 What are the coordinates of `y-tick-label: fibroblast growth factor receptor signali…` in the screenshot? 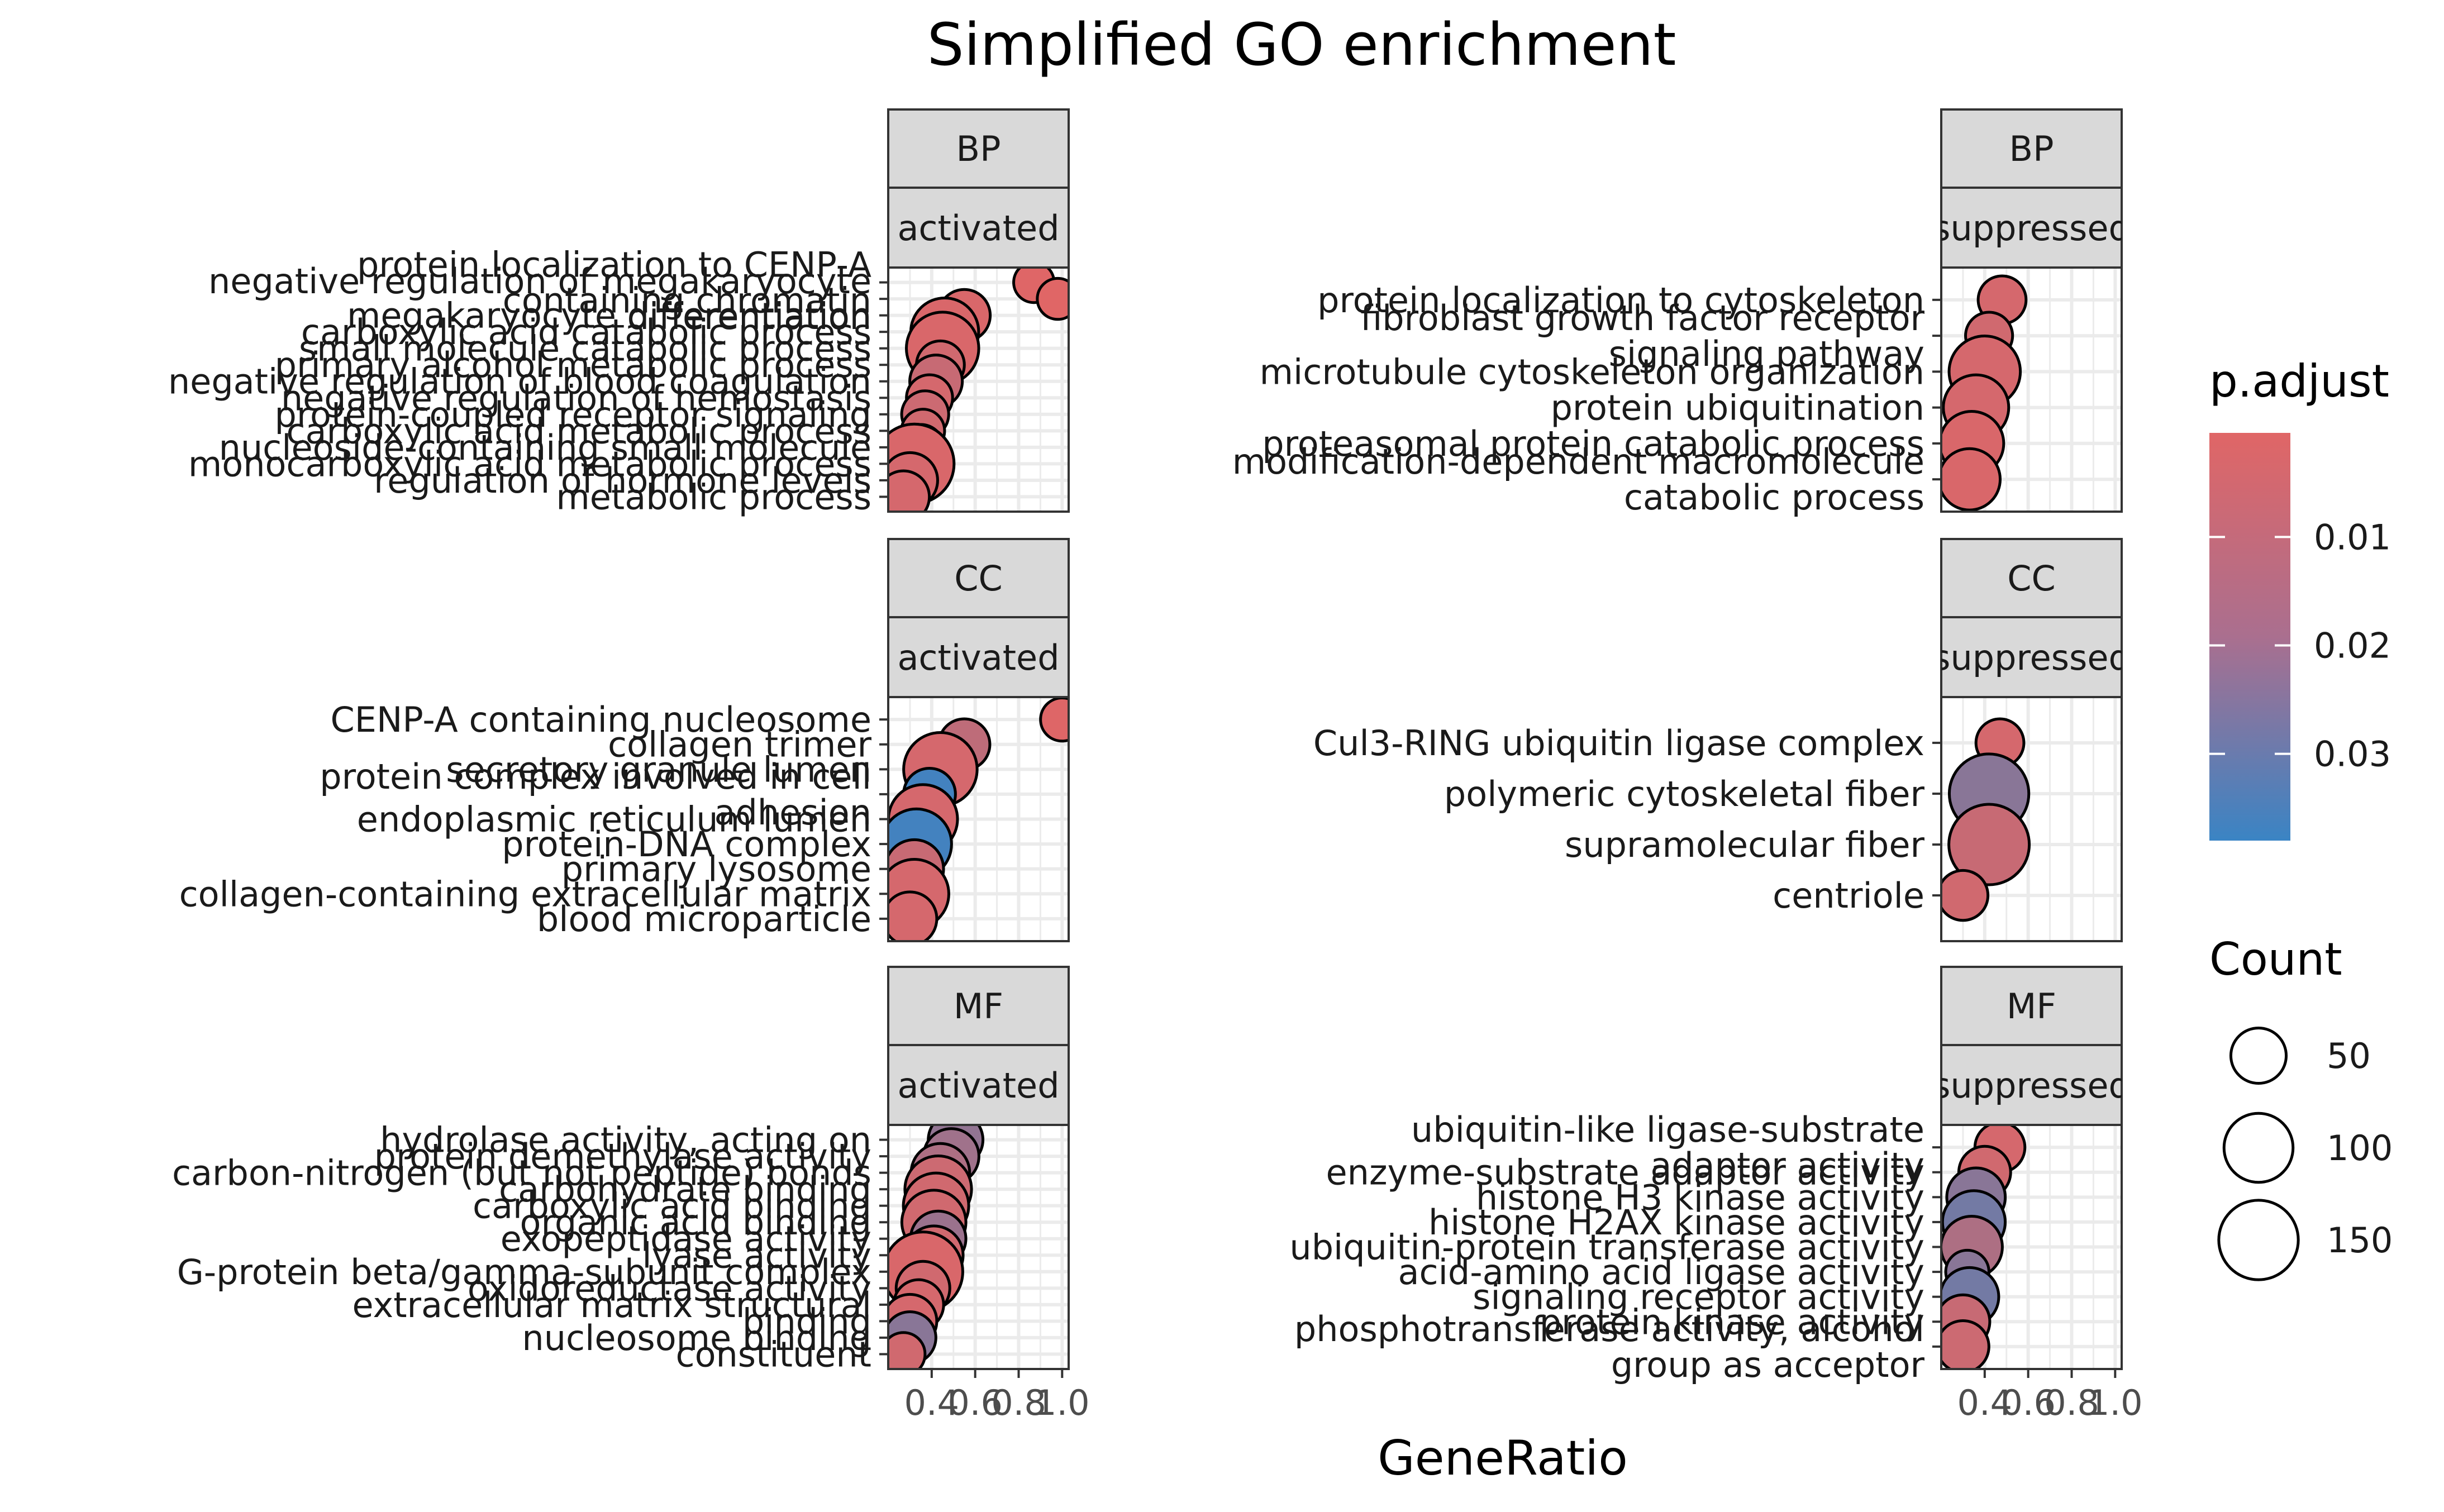 It's located at (1642, 336).